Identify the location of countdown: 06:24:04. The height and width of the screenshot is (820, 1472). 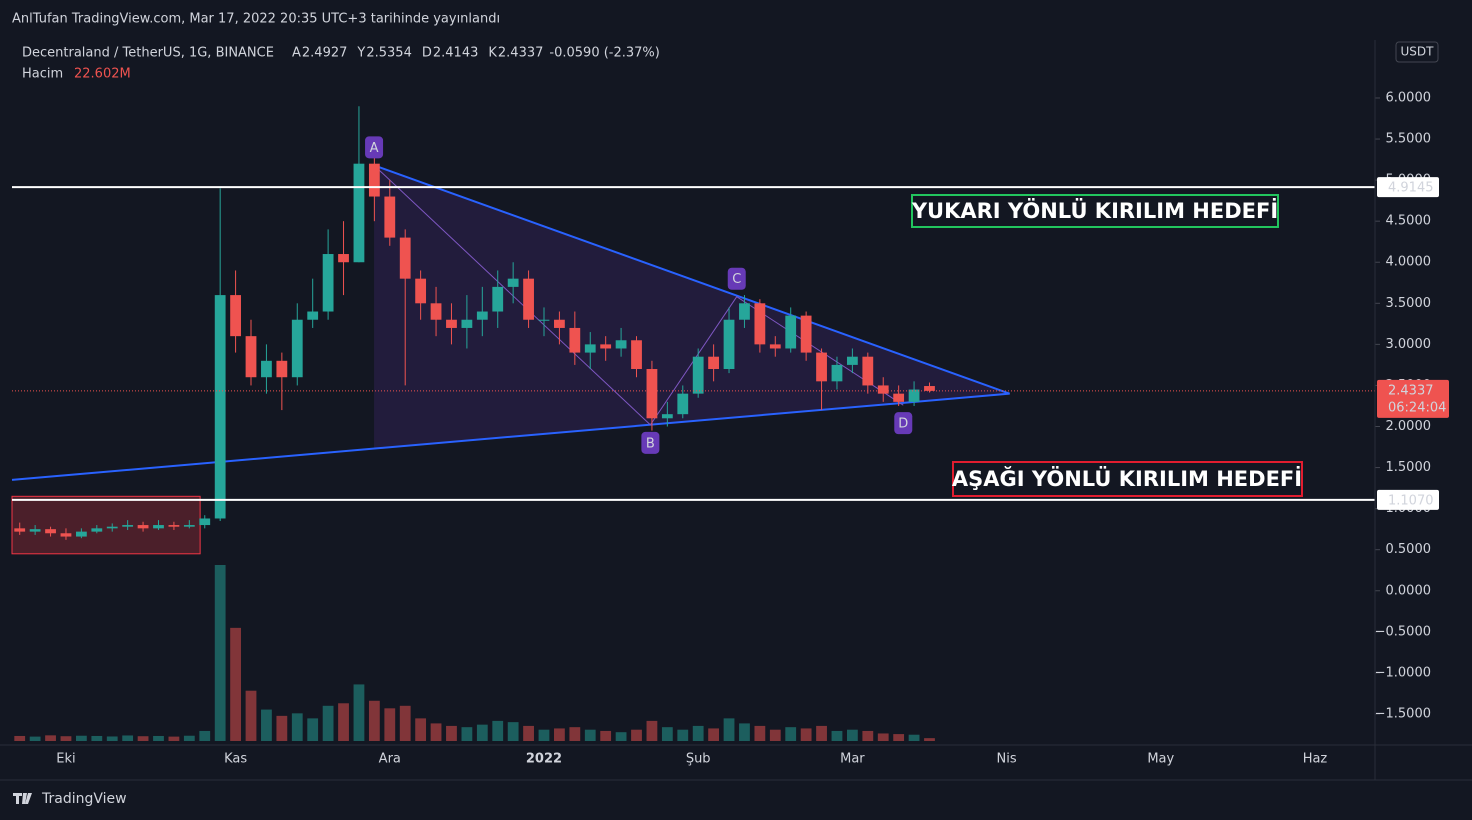
(1417, 407).